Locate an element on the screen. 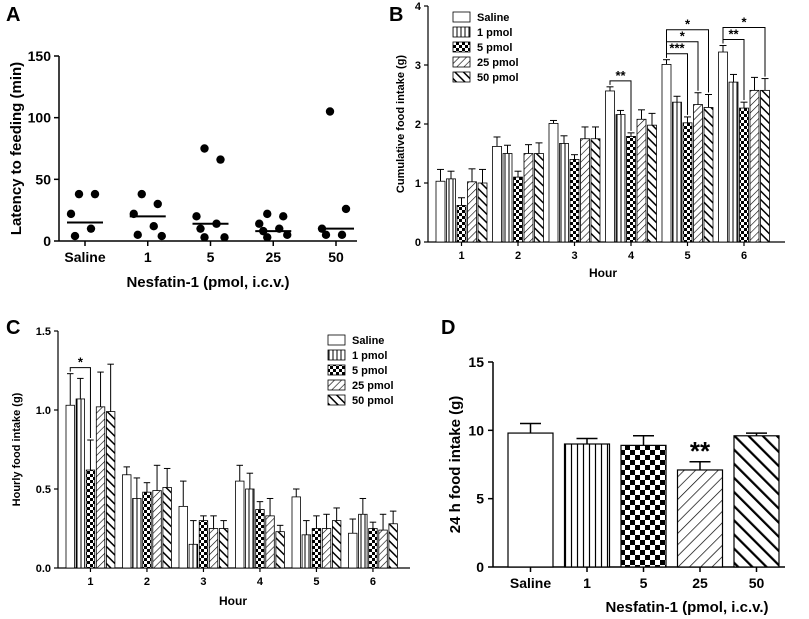  legend-label: Saline is located at coordinates (493, 18).